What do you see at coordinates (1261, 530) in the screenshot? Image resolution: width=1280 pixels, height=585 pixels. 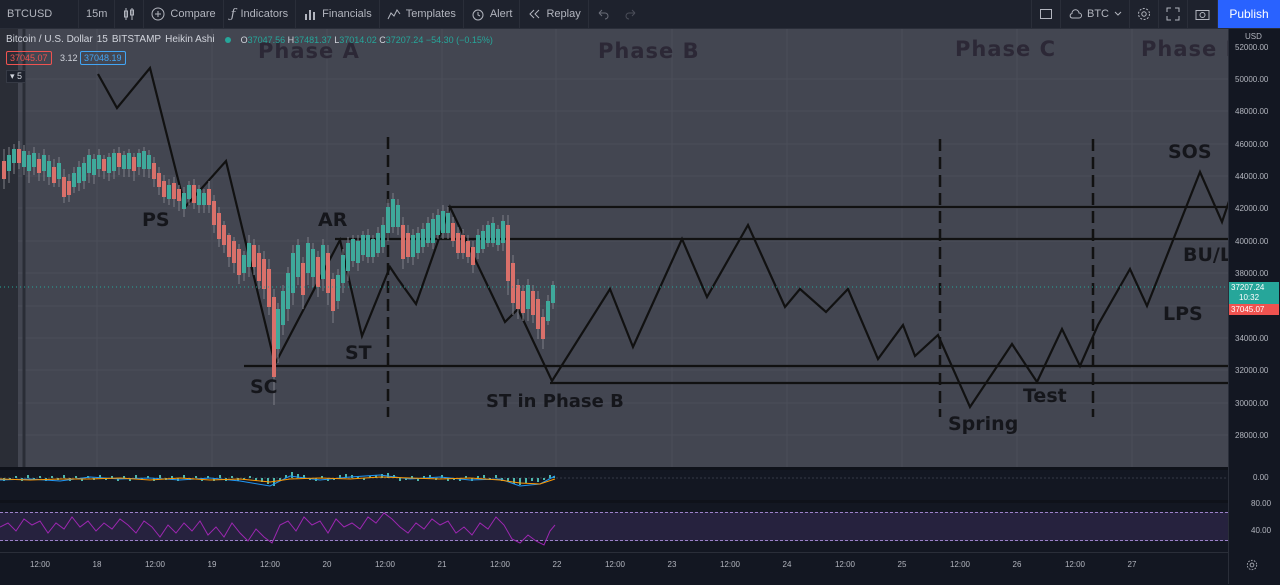 I see `rsi-low-tick: 40.00` at bounding box center [1261, 530].